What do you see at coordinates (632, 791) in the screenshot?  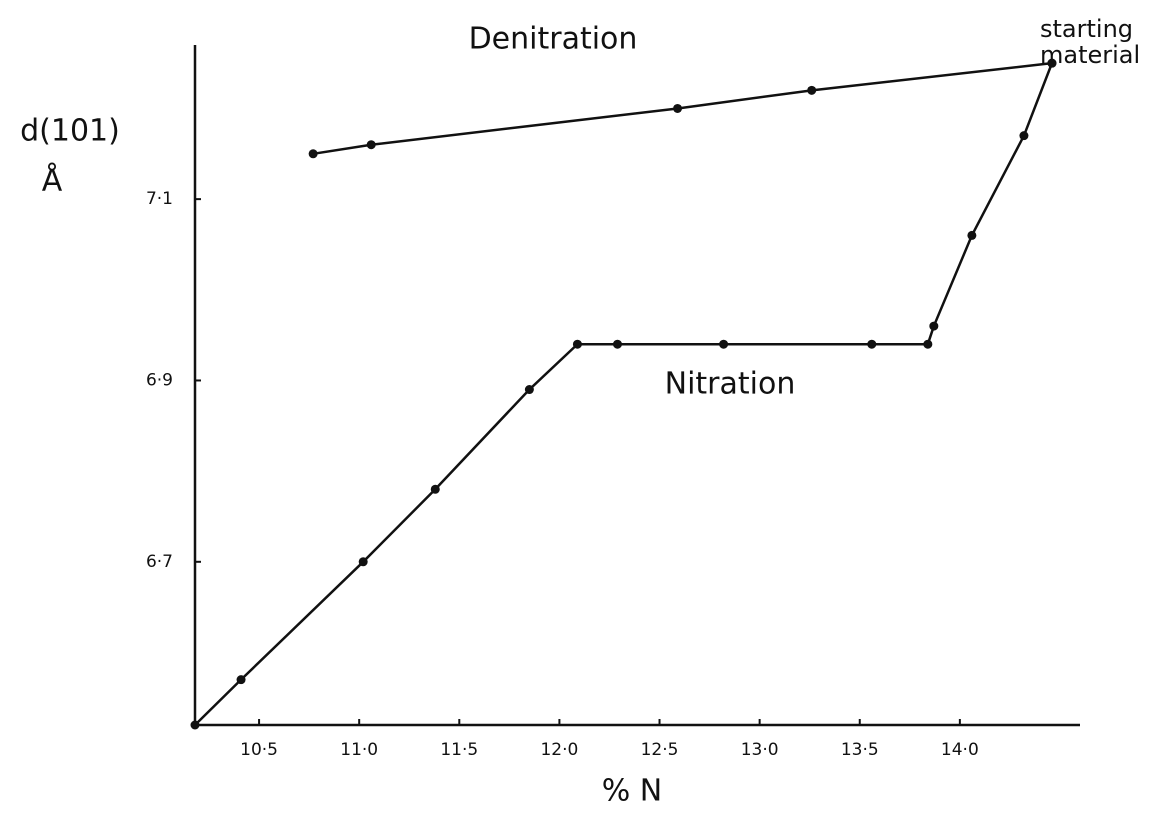 I see `x-axis-label: % N` at bounding box center [632, 791].